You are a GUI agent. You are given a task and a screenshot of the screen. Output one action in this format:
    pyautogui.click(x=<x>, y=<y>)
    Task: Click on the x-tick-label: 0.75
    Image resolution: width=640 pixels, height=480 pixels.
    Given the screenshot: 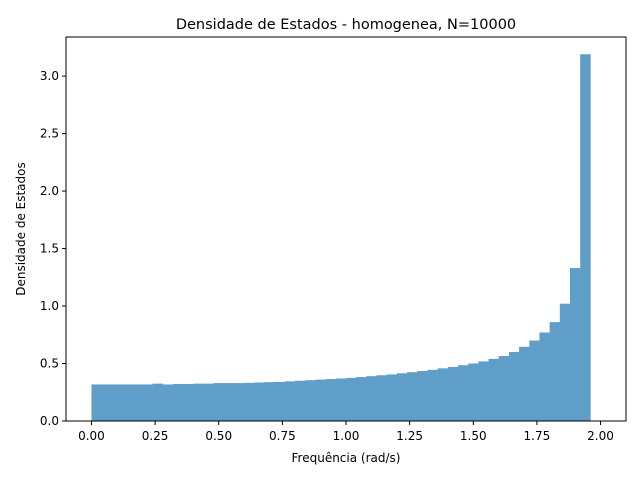 What is the action you would take?
    pyautogui.click(x=282, y=436)
    